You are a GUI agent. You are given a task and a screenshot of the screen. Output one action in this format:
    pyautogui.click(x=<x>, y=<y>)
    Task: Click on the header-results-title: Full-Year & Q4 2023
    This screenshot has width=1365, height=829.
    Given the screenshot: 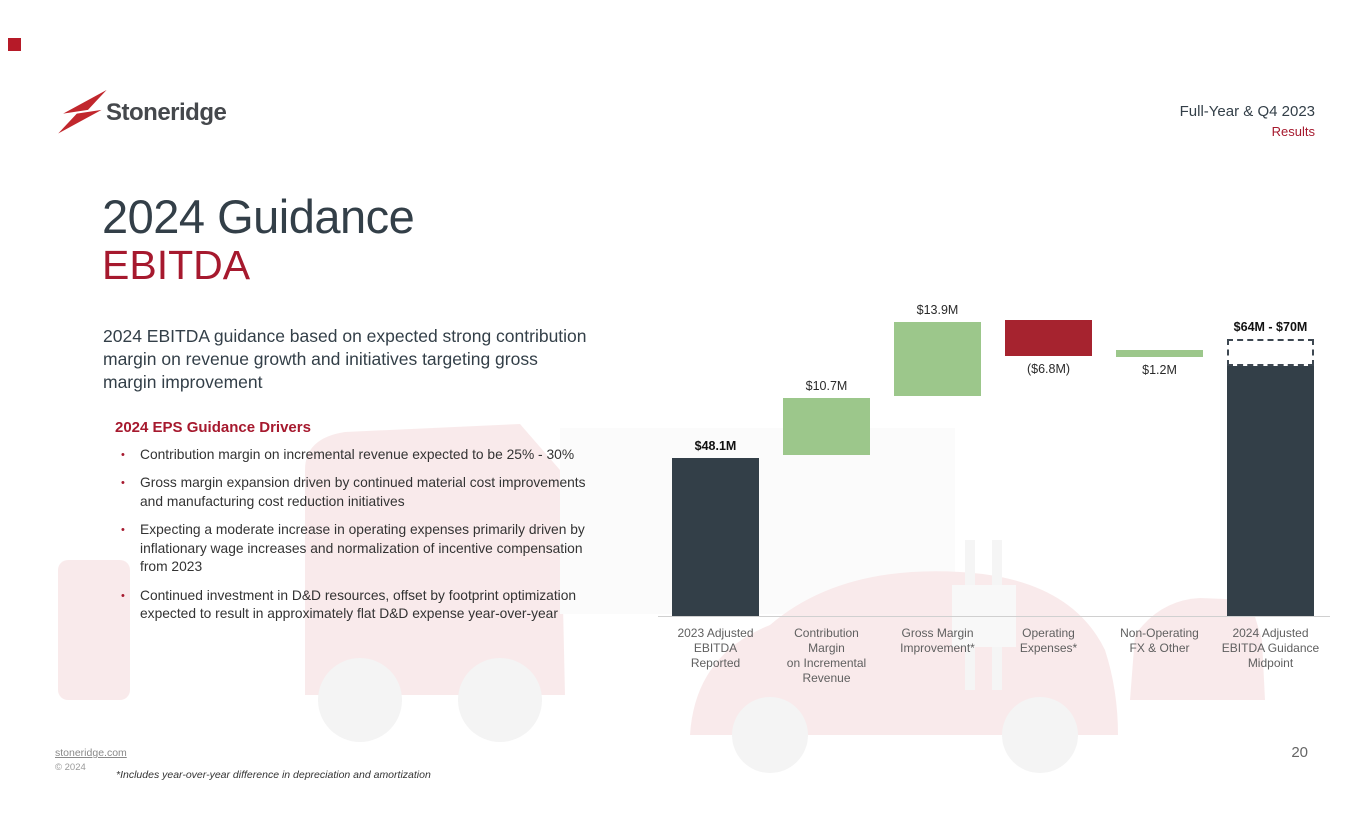 What is the action you would take?
    pyautogui.click(x=1247, y=111)
    